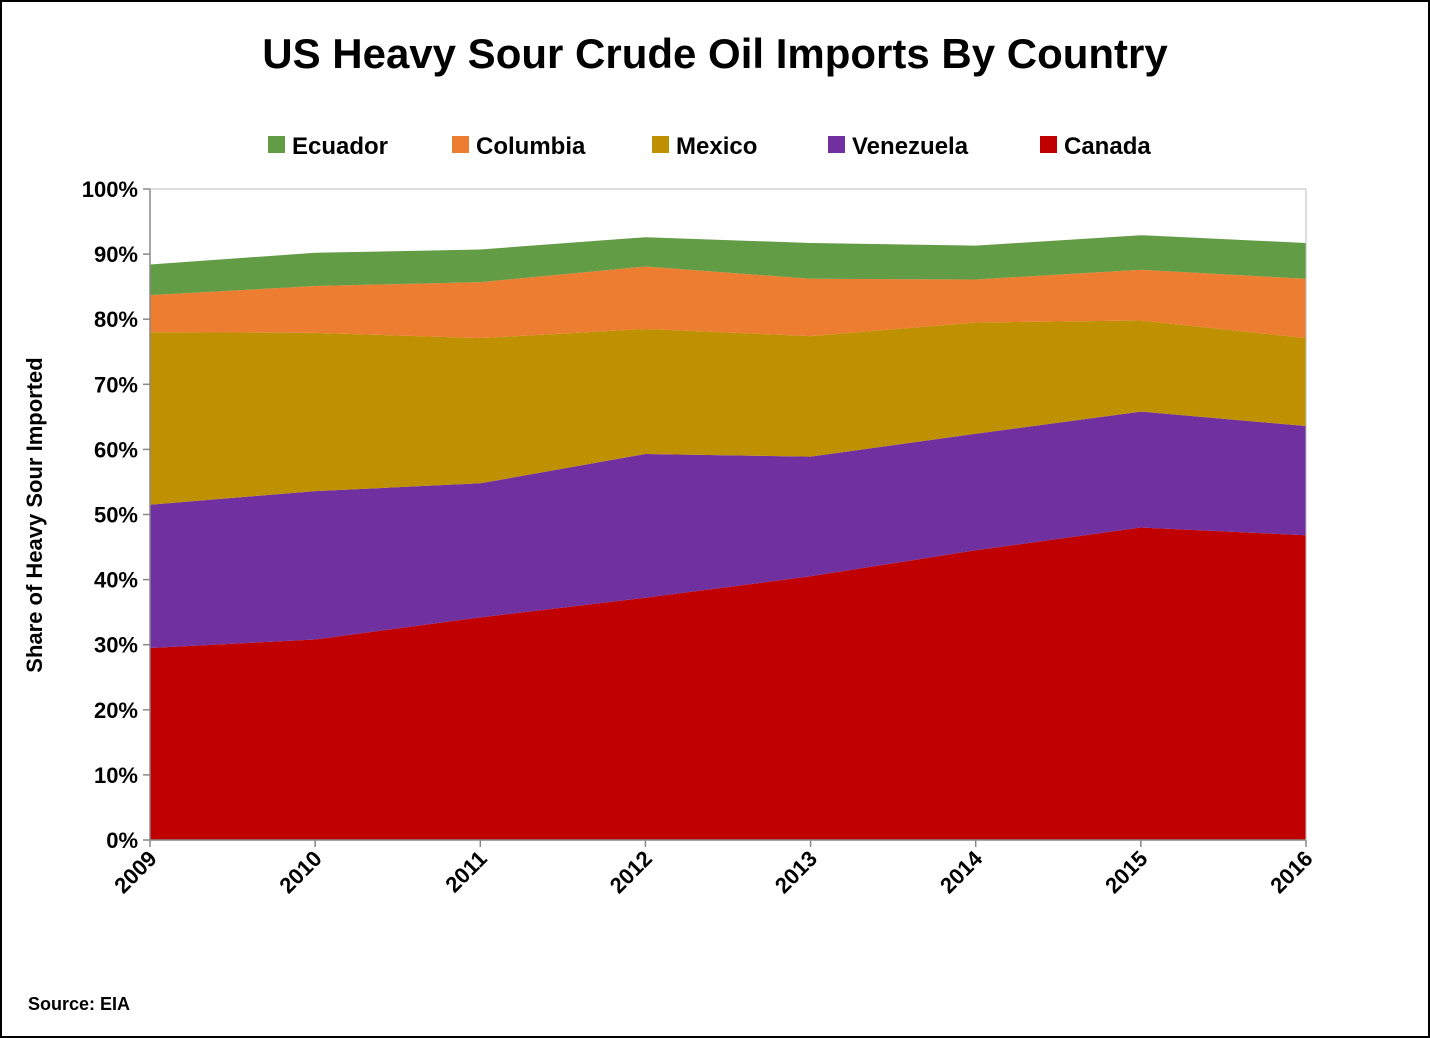  I want to click on legend-item-columbia: Columbia, so click(519, 146).